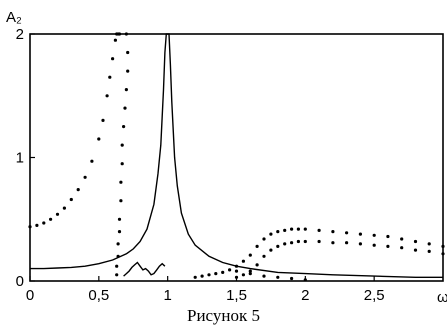 The height and width of the screenshot is (330, 447). I want to click on x-tick-label: 2,5, so click(374, 295).